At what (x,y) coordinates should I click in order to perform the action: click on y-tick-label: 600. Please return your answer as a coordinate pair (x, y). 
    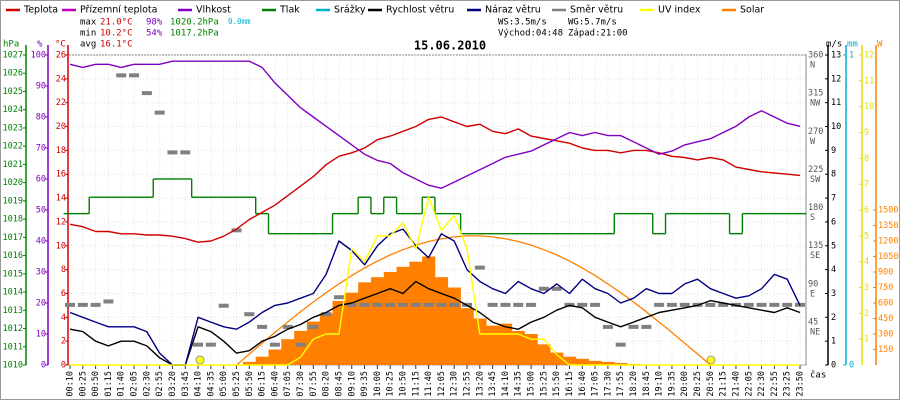
    Looking at the image, I should click on (885, 304).